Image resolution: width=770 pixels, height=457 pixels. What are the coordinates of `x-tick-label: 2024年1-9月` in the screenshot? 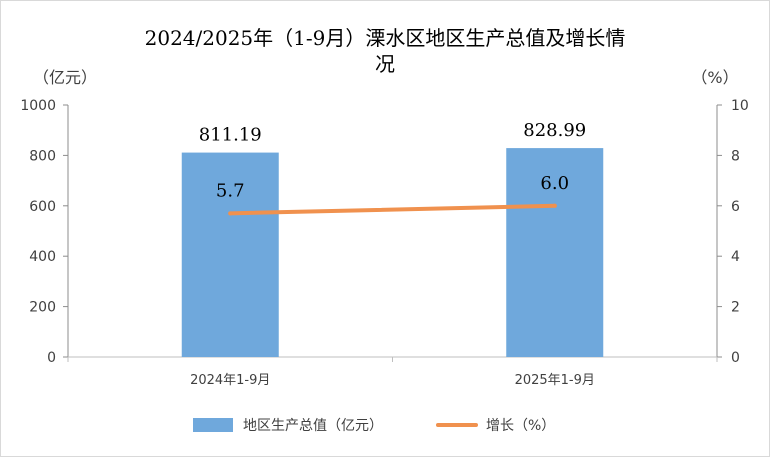 It's located at (230, 380).